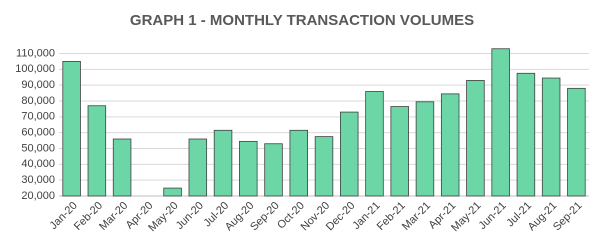 The width and height of the screenshot is (604, 250). Describe the element at coordinates (38, 164) in the screenshot. I see `y-tick-label: 40,000` at that location.